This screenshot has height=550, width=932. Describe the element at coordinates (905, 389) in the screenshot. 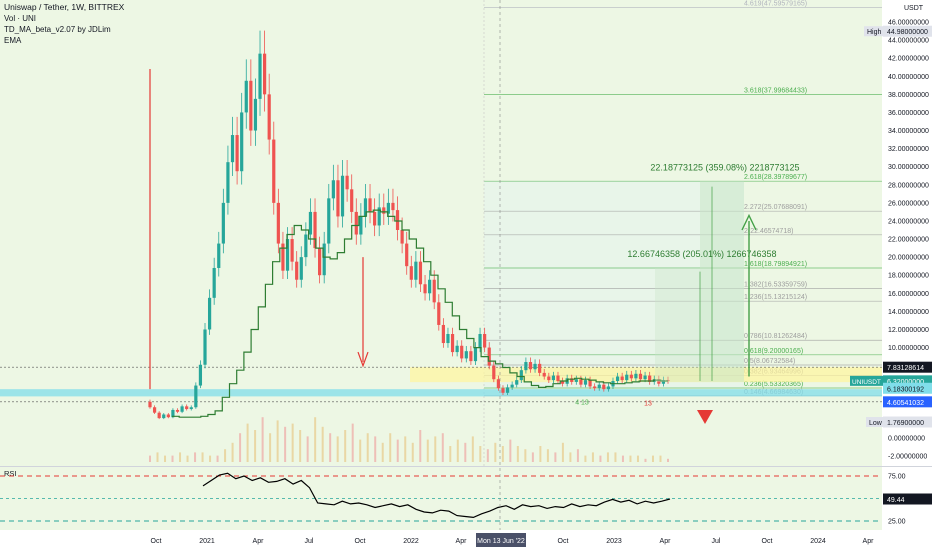

I see `tag-mid: 6.18300192` at that location.